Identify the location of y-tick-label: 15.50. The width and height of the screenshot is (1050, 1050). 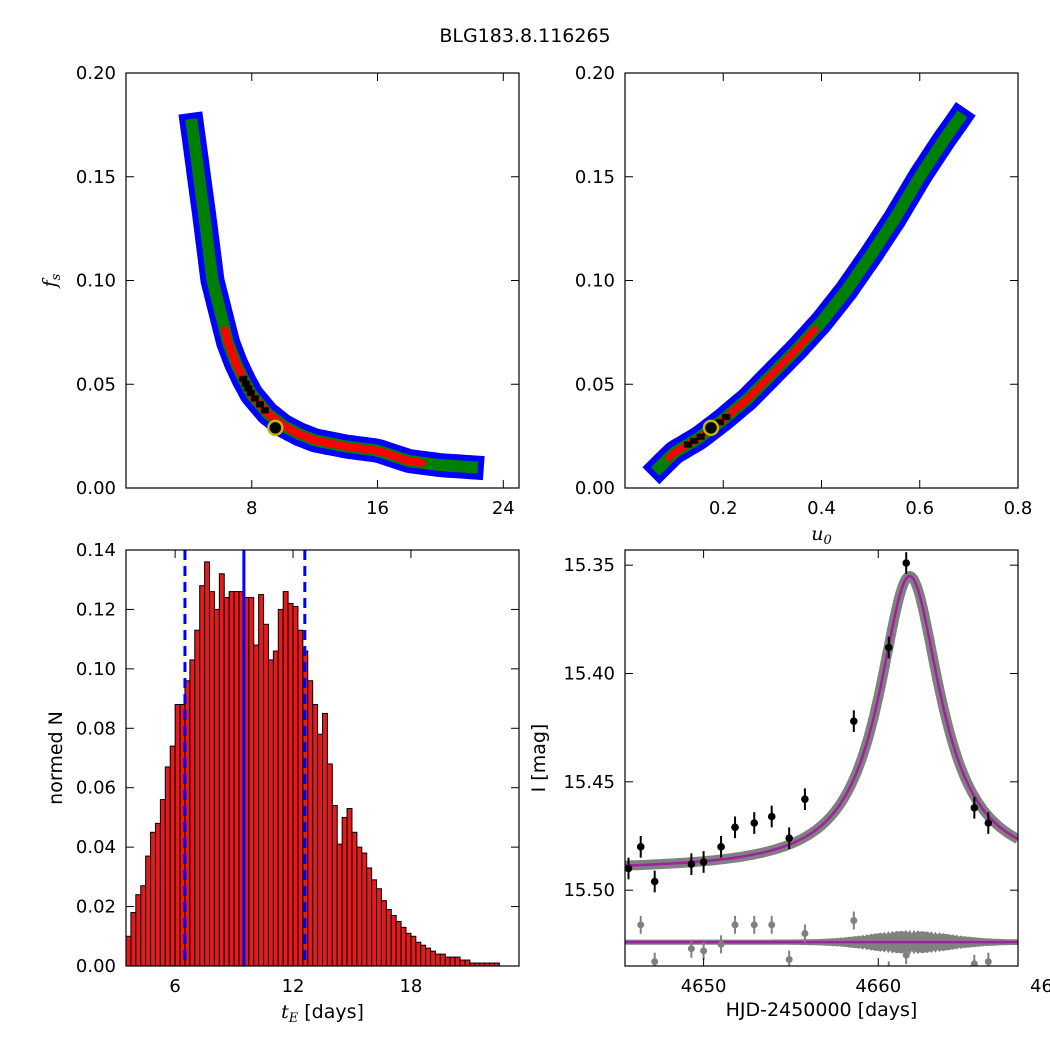
(589, 890).